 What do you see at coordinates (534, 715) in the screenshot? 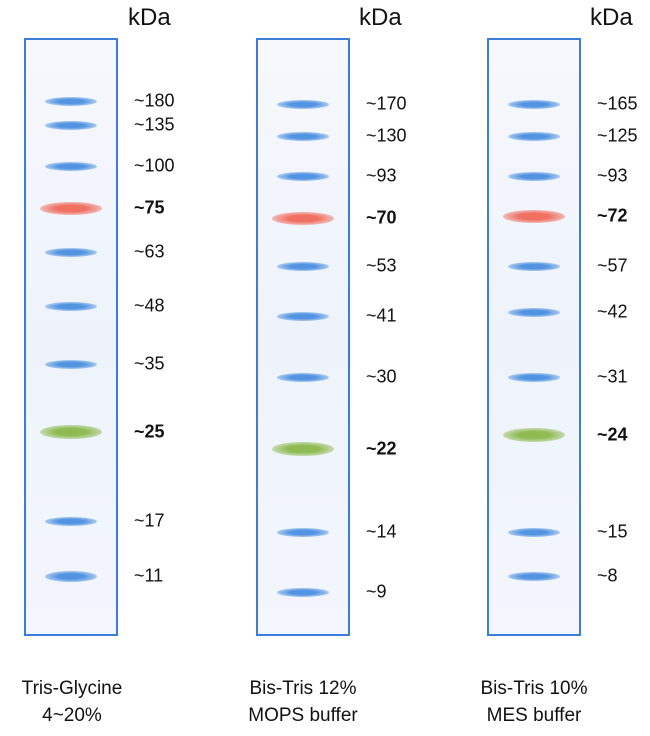
I see `caption-line2: MES buffer` at bounding box center [534, 715].